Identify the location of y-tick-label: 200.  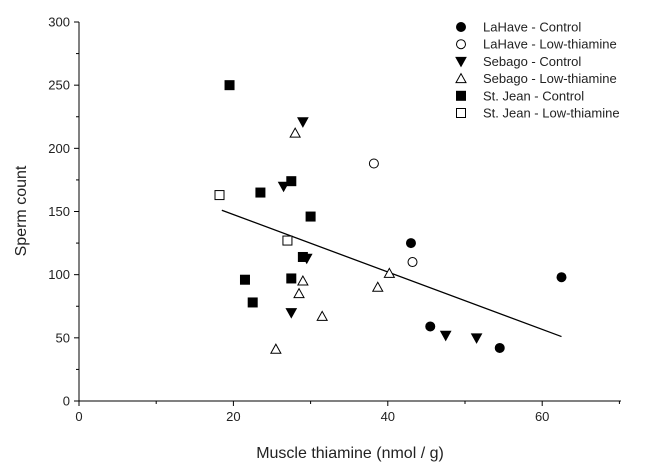
(59, 148).